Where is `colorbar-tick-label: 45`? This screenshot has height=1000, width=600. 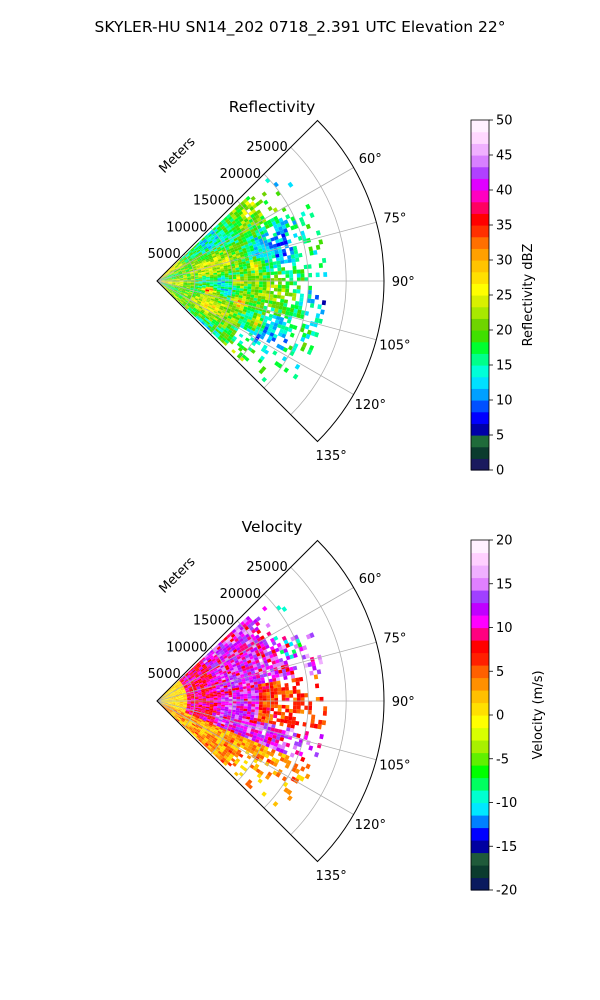 colorbar-tick-label: 45 is located at coordinates (504, 156).